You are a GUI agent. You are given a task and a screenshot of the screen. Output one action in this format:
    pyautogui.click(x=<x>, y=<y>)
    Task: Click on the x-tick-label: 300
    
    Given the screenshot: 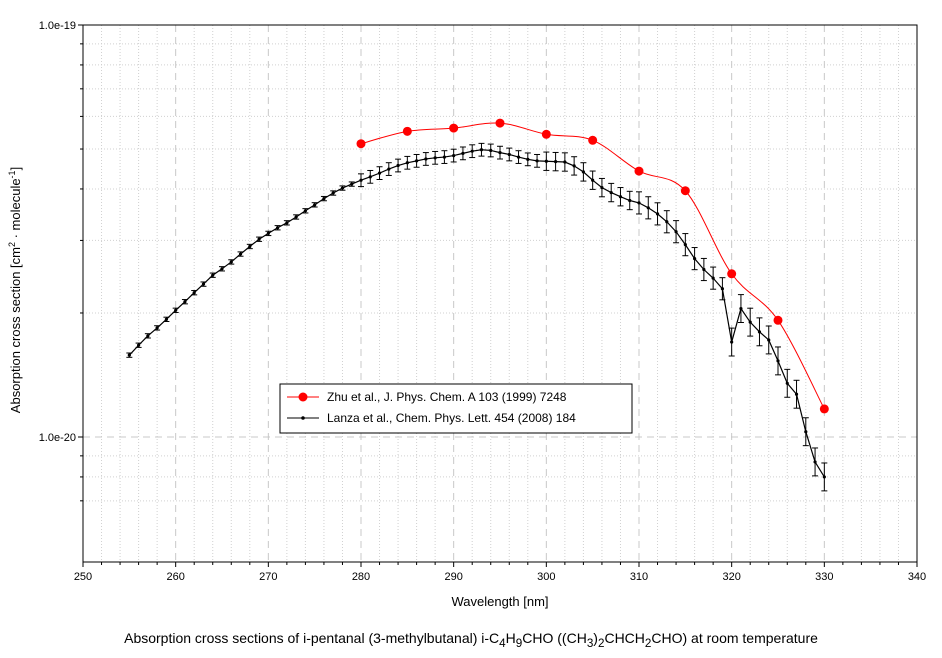 What is the action you would take?
    pyautogui.click(x=546, y=577)
    